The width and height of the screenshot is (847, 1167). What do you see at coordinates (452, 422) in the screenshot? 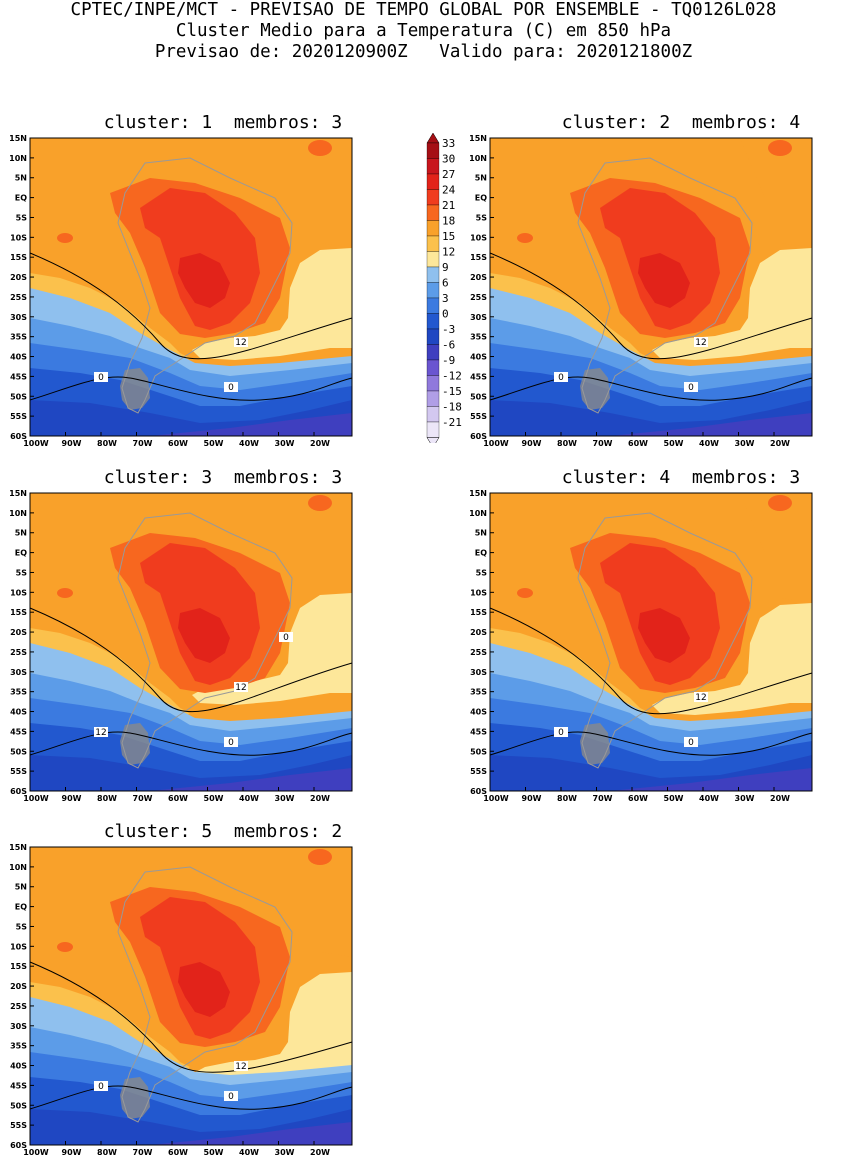
I see `colorbar-label: -21` at bounding box center [452, 422].